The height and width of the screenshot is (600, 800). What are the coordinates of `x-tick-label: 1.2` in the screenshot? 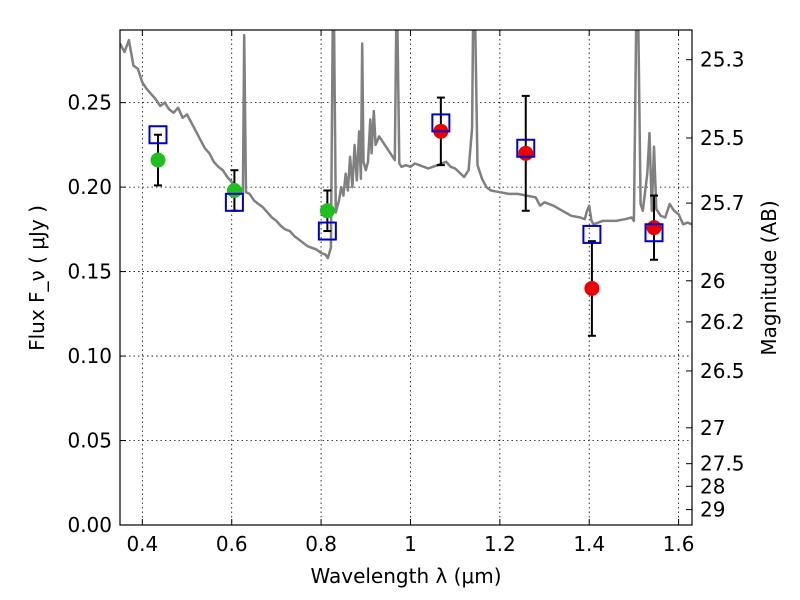 It's located at (500, 544).